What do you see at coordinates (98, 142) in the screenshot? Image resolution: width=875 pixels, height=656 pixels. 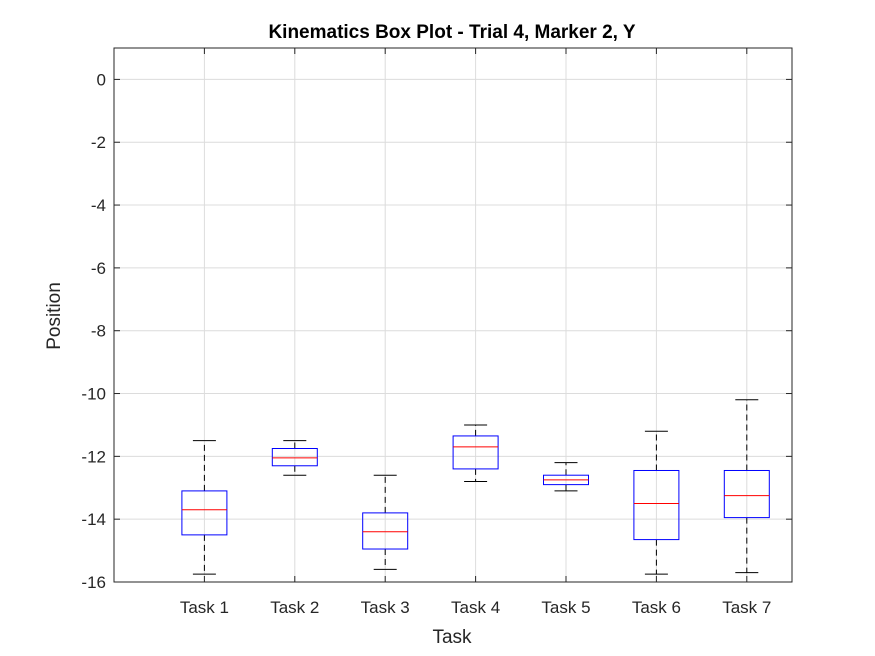 I see `y-tick-label: -2` at bounding box center [98, 142].